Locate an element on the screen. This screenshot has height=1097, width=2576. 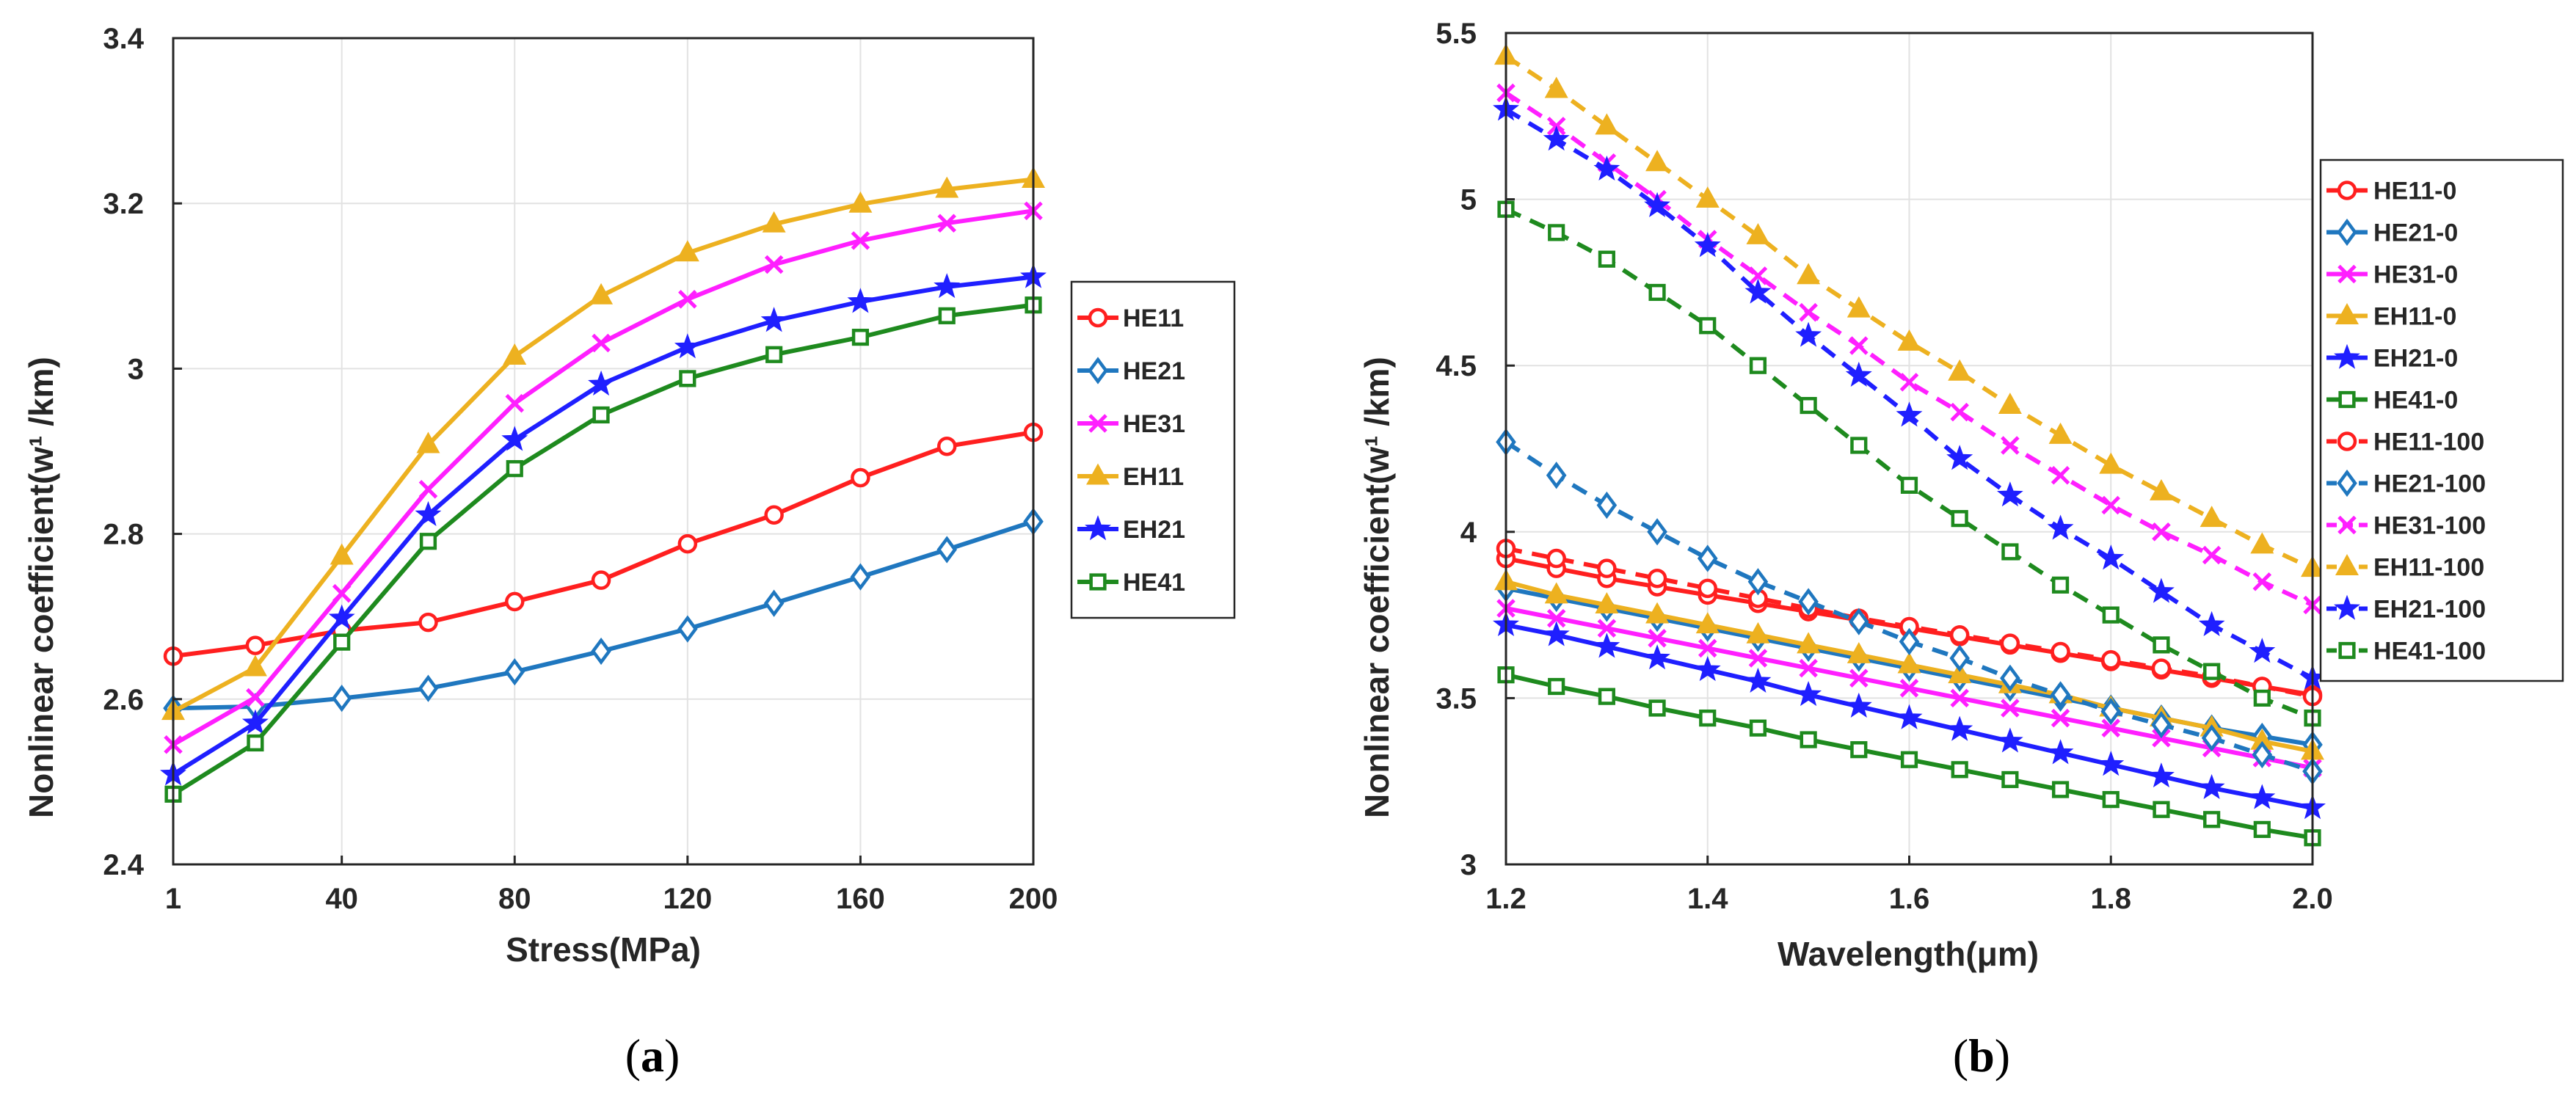
panel-b-legend-label-HE31-0: HE31-0 is located at coordinates (2415, 275).